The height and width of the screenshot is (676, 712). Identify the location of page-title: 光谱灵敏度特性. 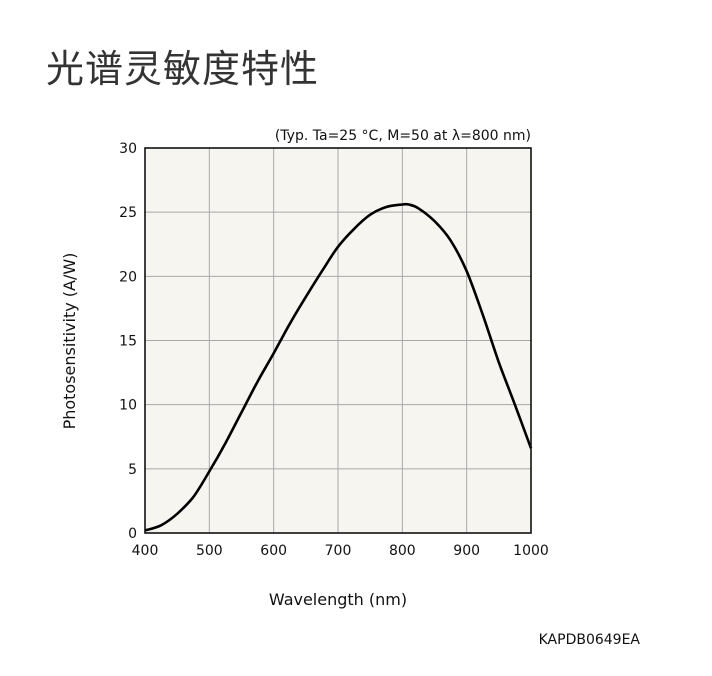
(183, 69).